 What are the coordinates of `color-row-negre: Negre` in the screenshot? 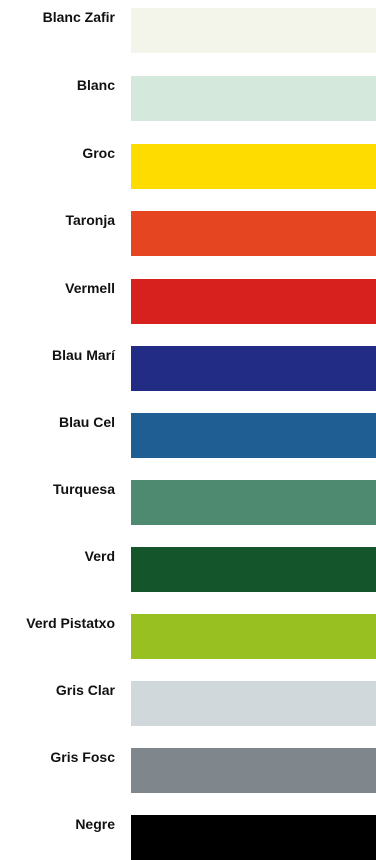 It's located at (188, 837).